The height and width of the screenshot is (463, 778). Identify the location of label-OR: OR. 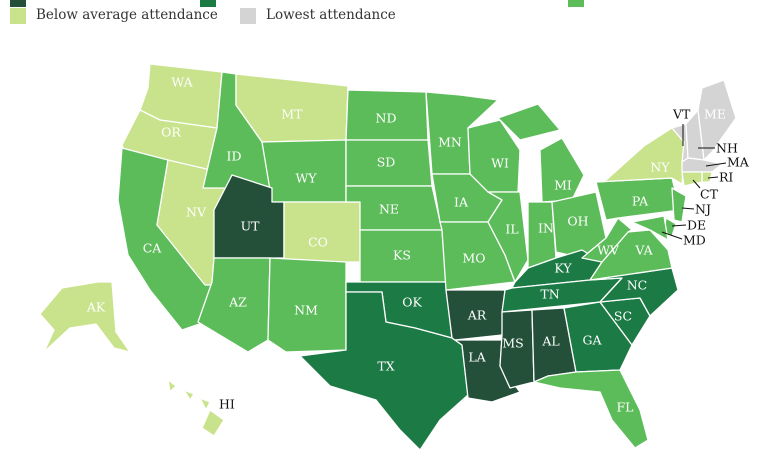
(171, 132).